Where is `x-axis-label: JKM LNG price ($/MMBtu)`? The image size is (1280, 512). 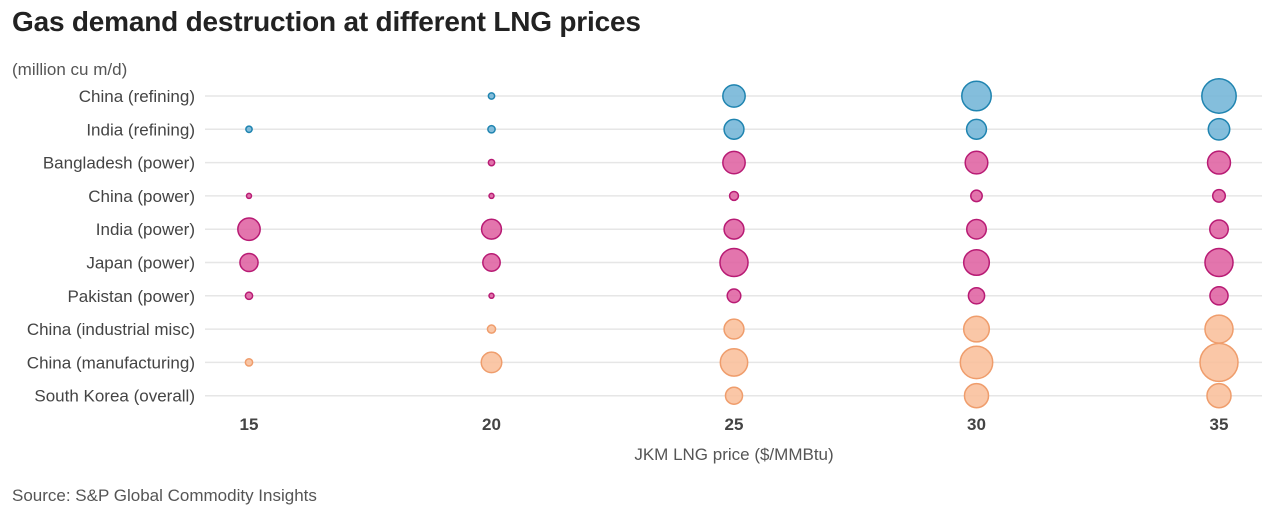
x-axis-label: JKM LNG price ($/MMBtu) is located at coordinates (733, 454).